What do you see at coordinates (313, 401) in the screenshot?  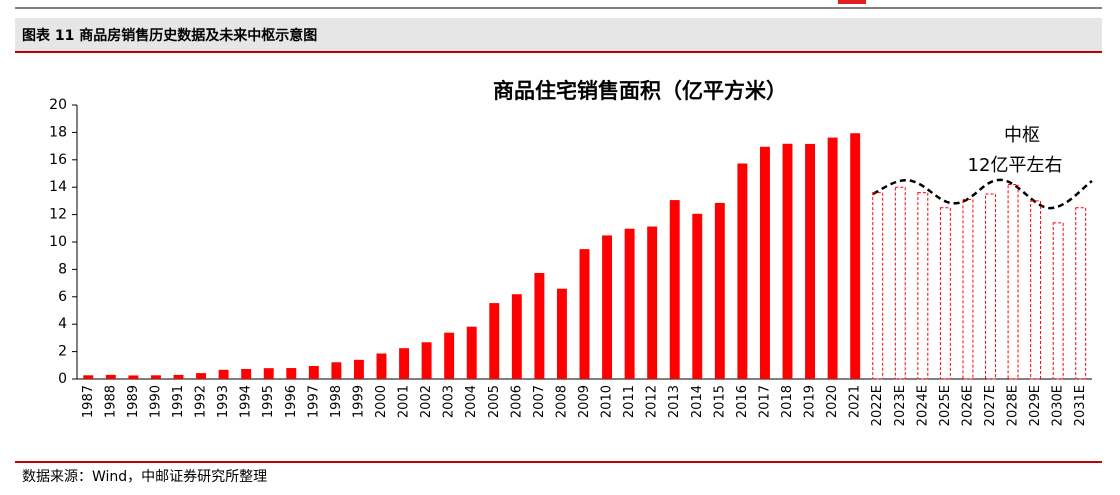 I see `x-tick-label: 1997` at bounding box center [313, 401].